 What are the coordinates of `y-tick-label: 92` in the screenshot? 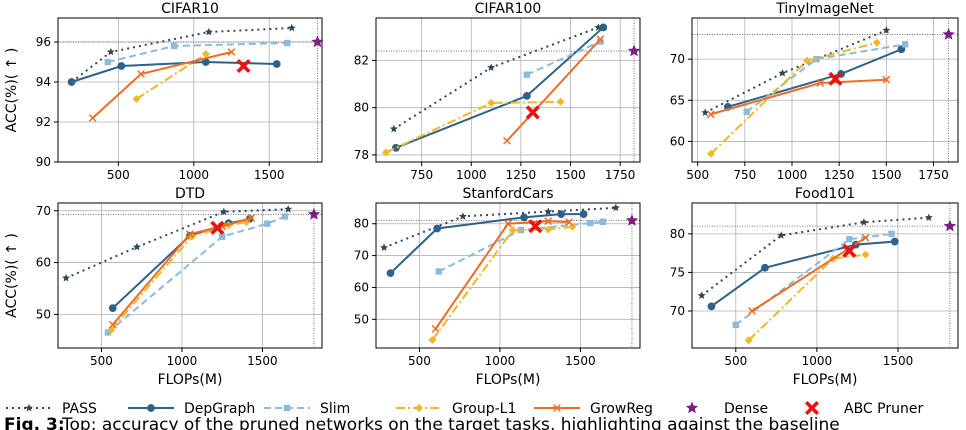 It's located at (43, 122).